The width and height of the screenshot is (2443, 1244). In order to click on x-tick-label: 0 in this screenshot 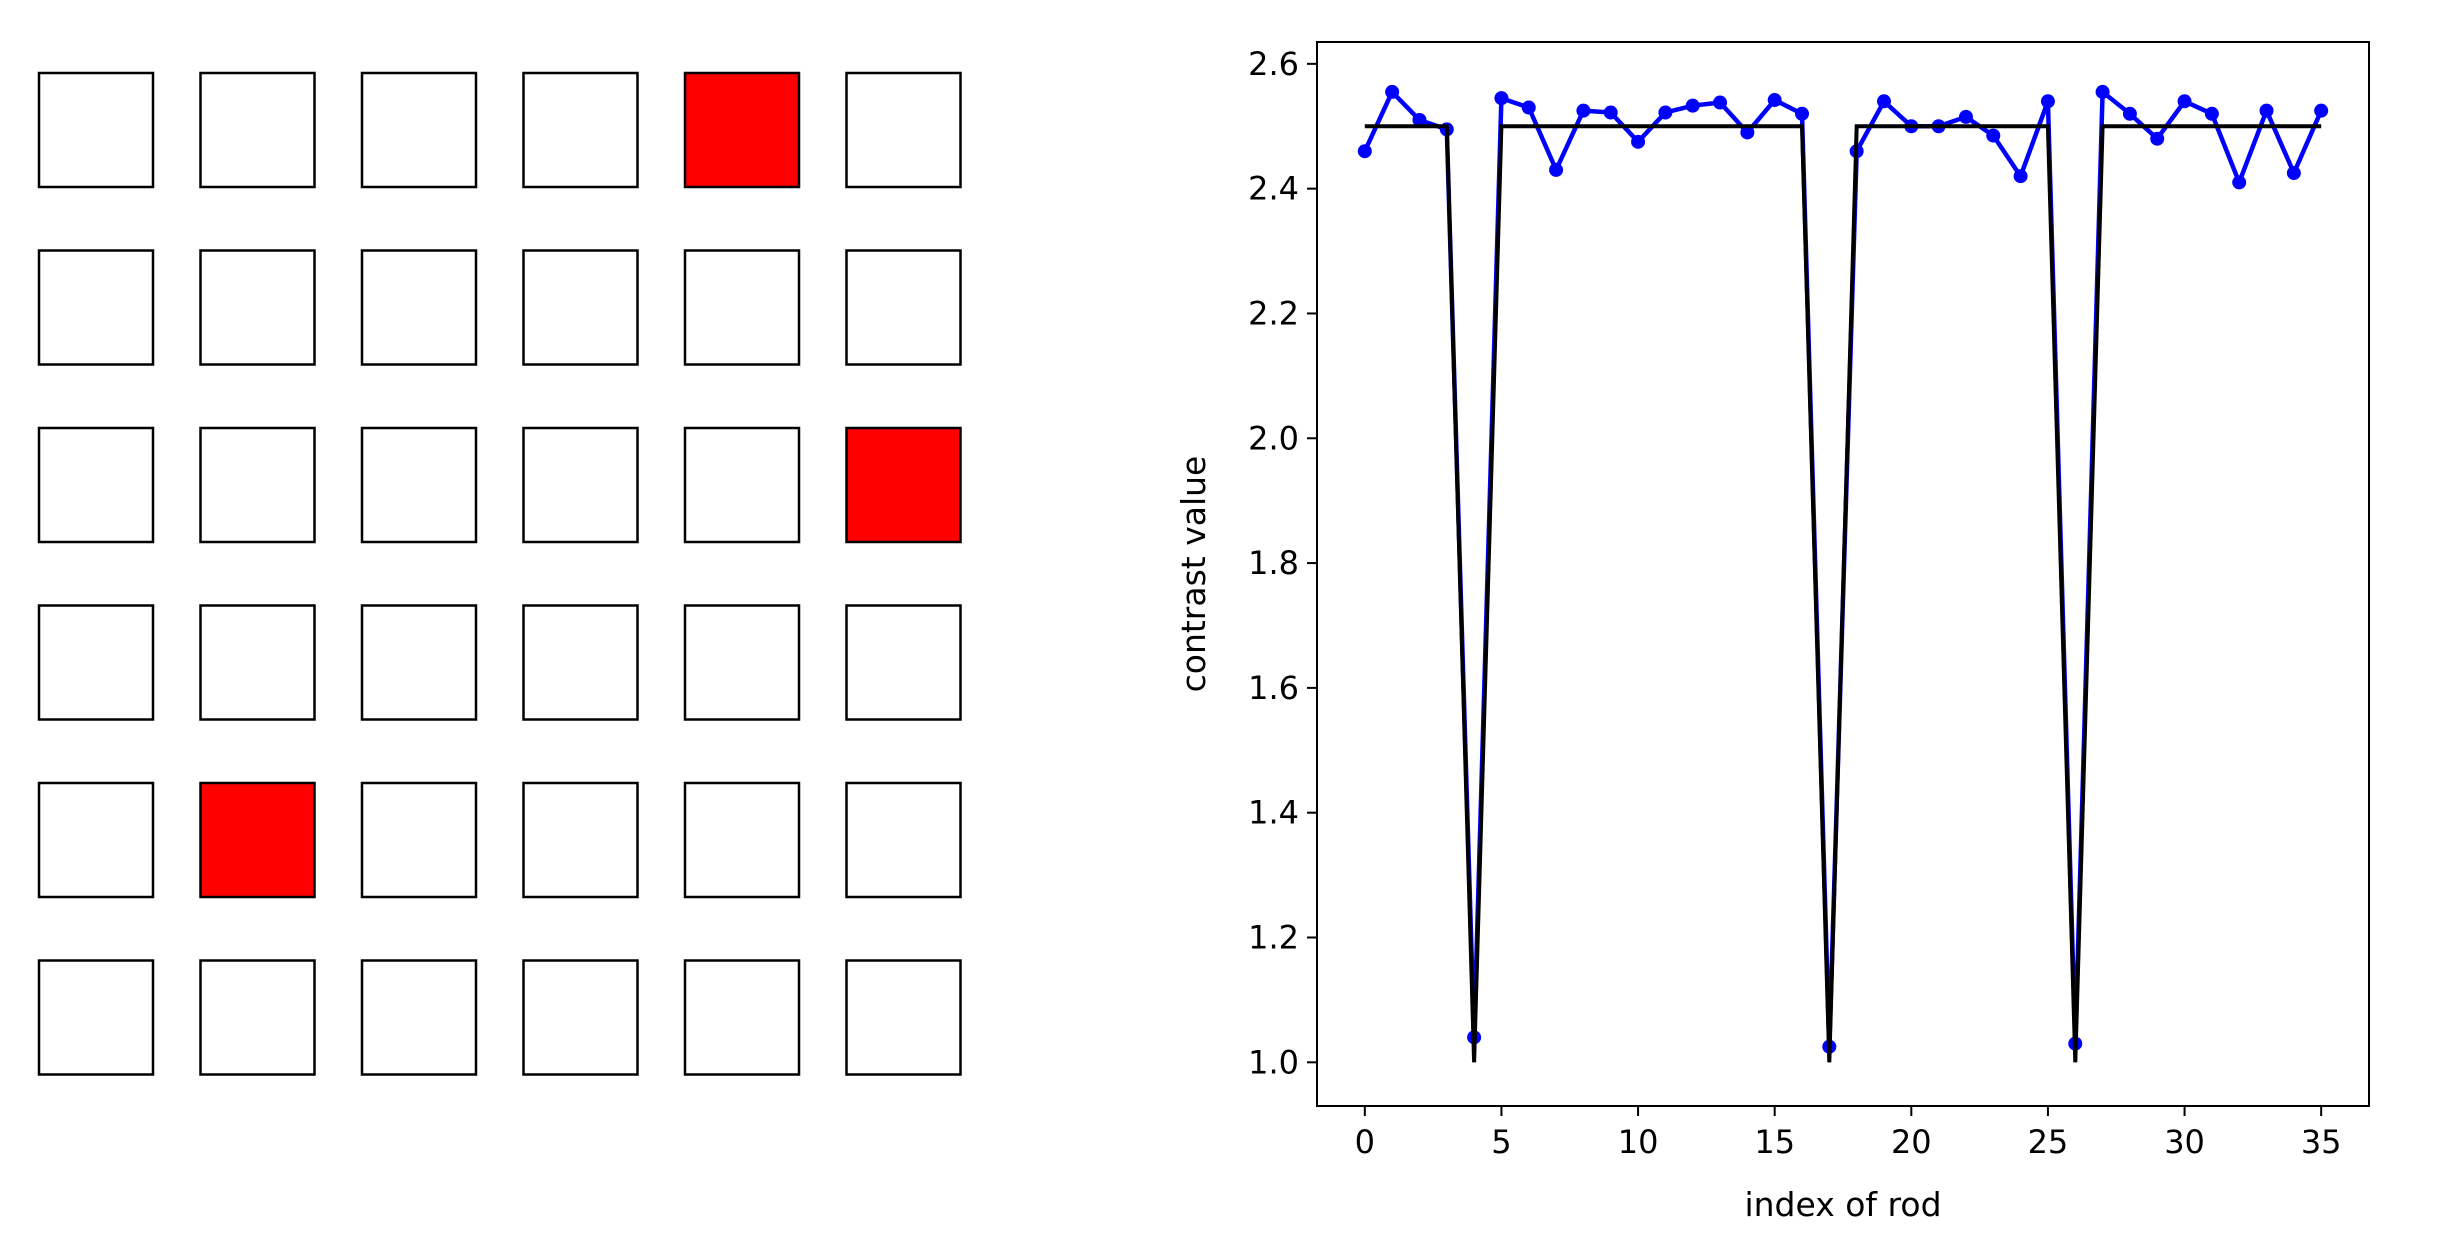, I will do `click(1365, 1142)`.